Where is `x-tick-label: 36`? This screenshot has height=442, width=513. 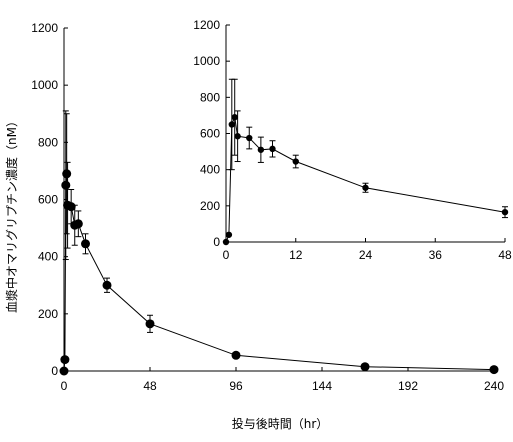
x-tick-label: 36 is located at coordinates (436, 255).